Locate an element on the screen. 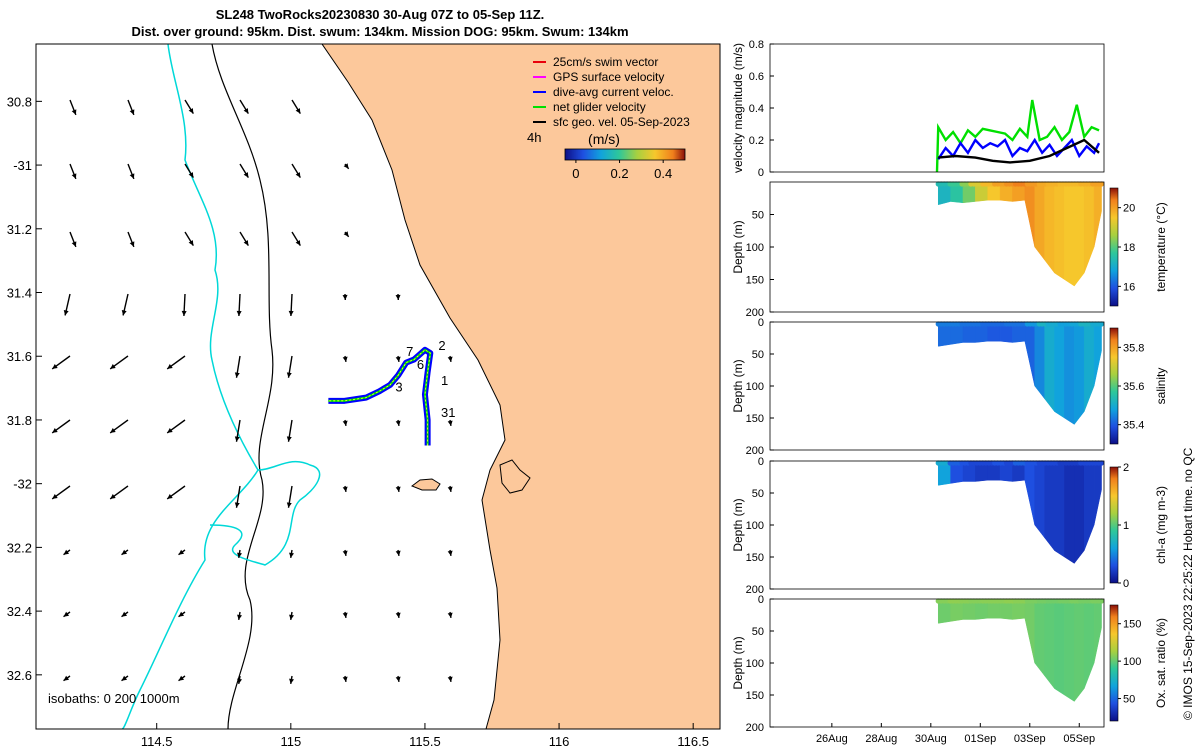 The image size is (1200, 750). date-tick-label: 26Aug is located at coordinates (832, 739).